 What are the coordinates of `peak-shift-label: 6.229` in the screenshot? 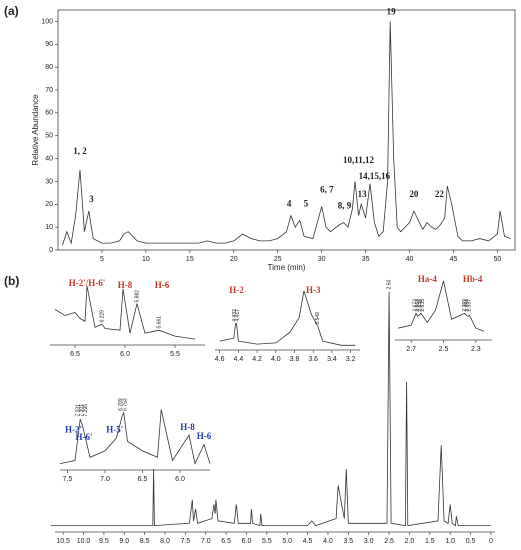 It's located at (102, 316).